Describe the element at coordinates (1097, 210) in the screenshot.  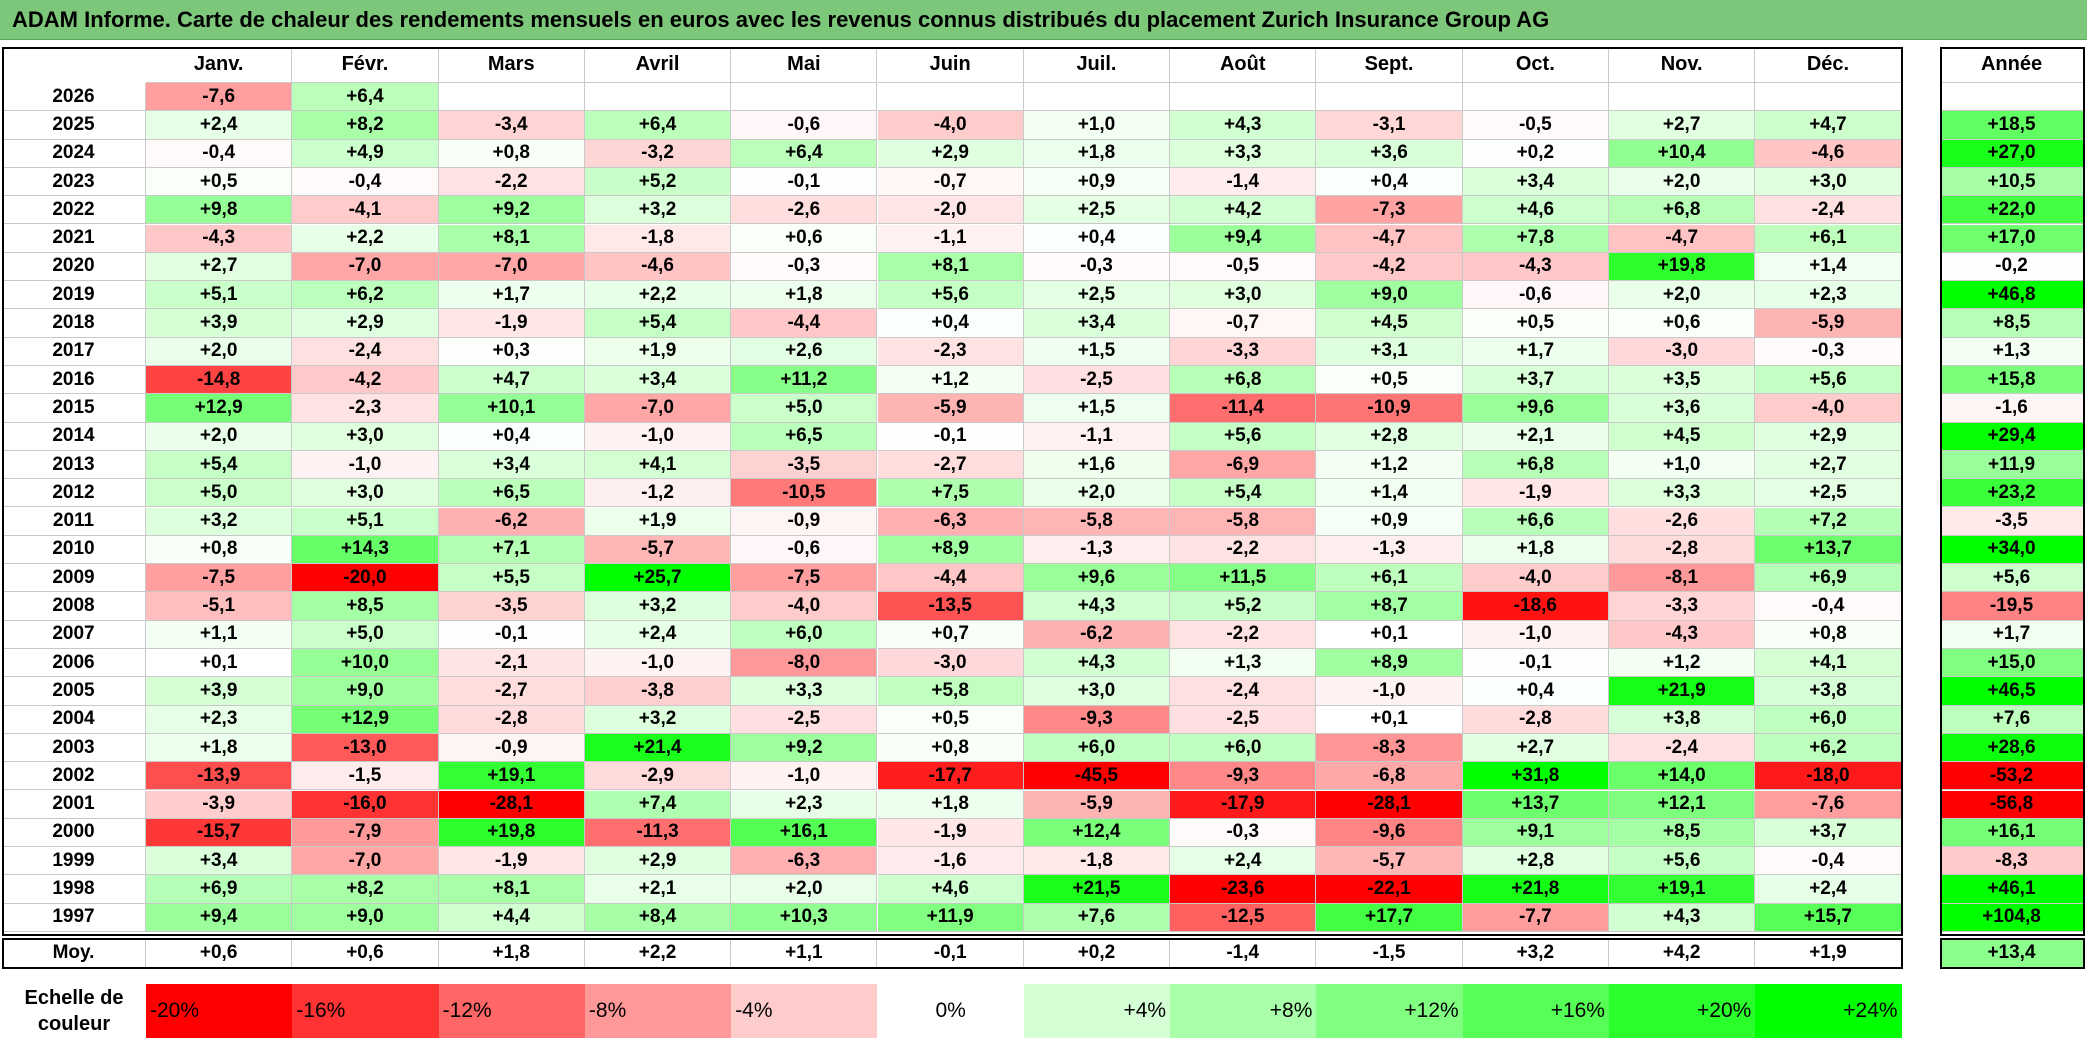
I see `heatmap-cell: +2,5` at that location.